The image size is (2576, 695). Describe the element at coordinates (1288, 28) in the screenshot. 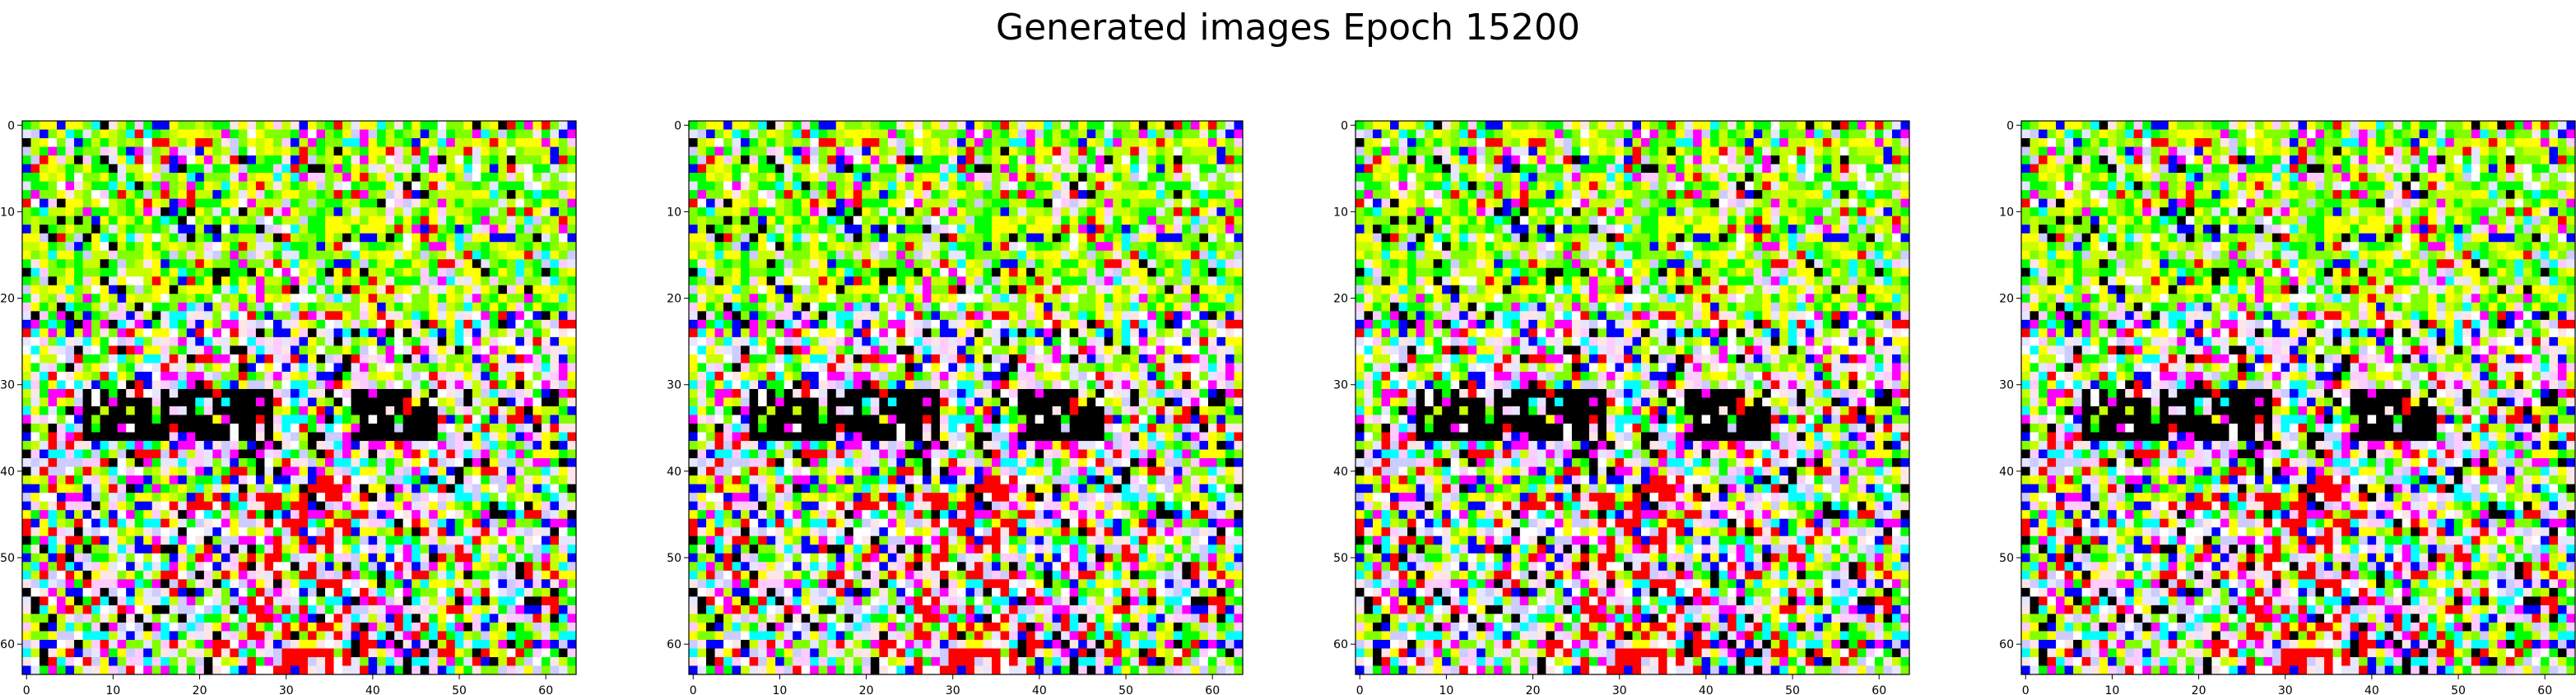

I see `figure-title: Generated images Epoch 15200` at that location.